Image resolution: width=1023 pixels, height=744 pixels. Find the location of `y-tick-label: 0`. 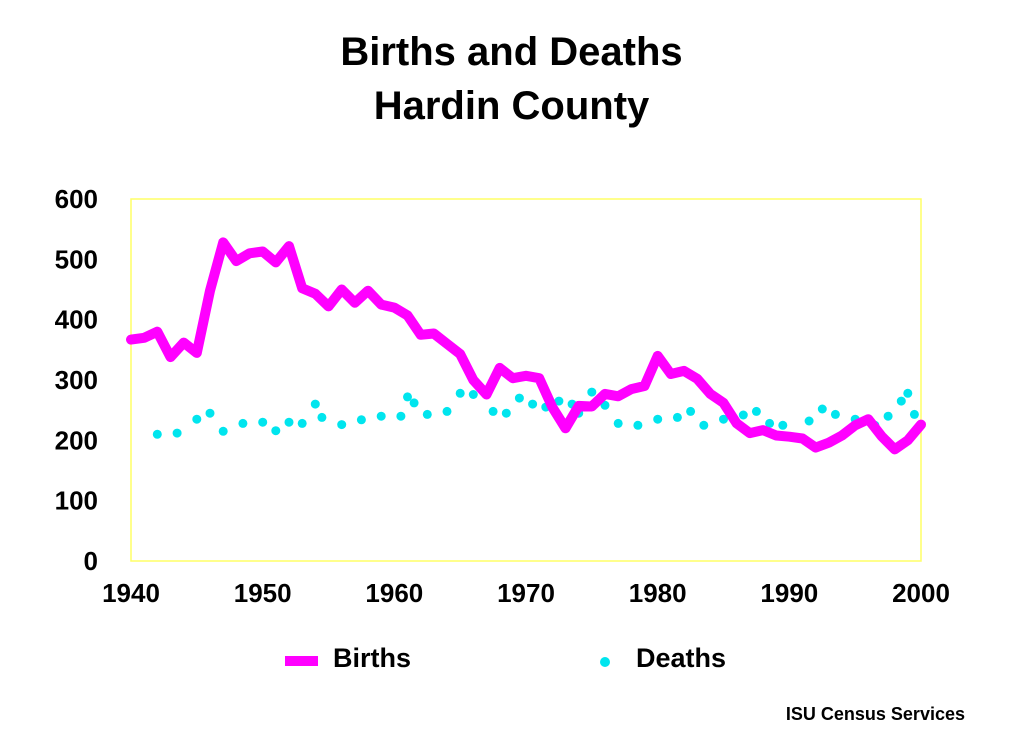

y-tick-label: 0 is located at coordinates (91, 561).